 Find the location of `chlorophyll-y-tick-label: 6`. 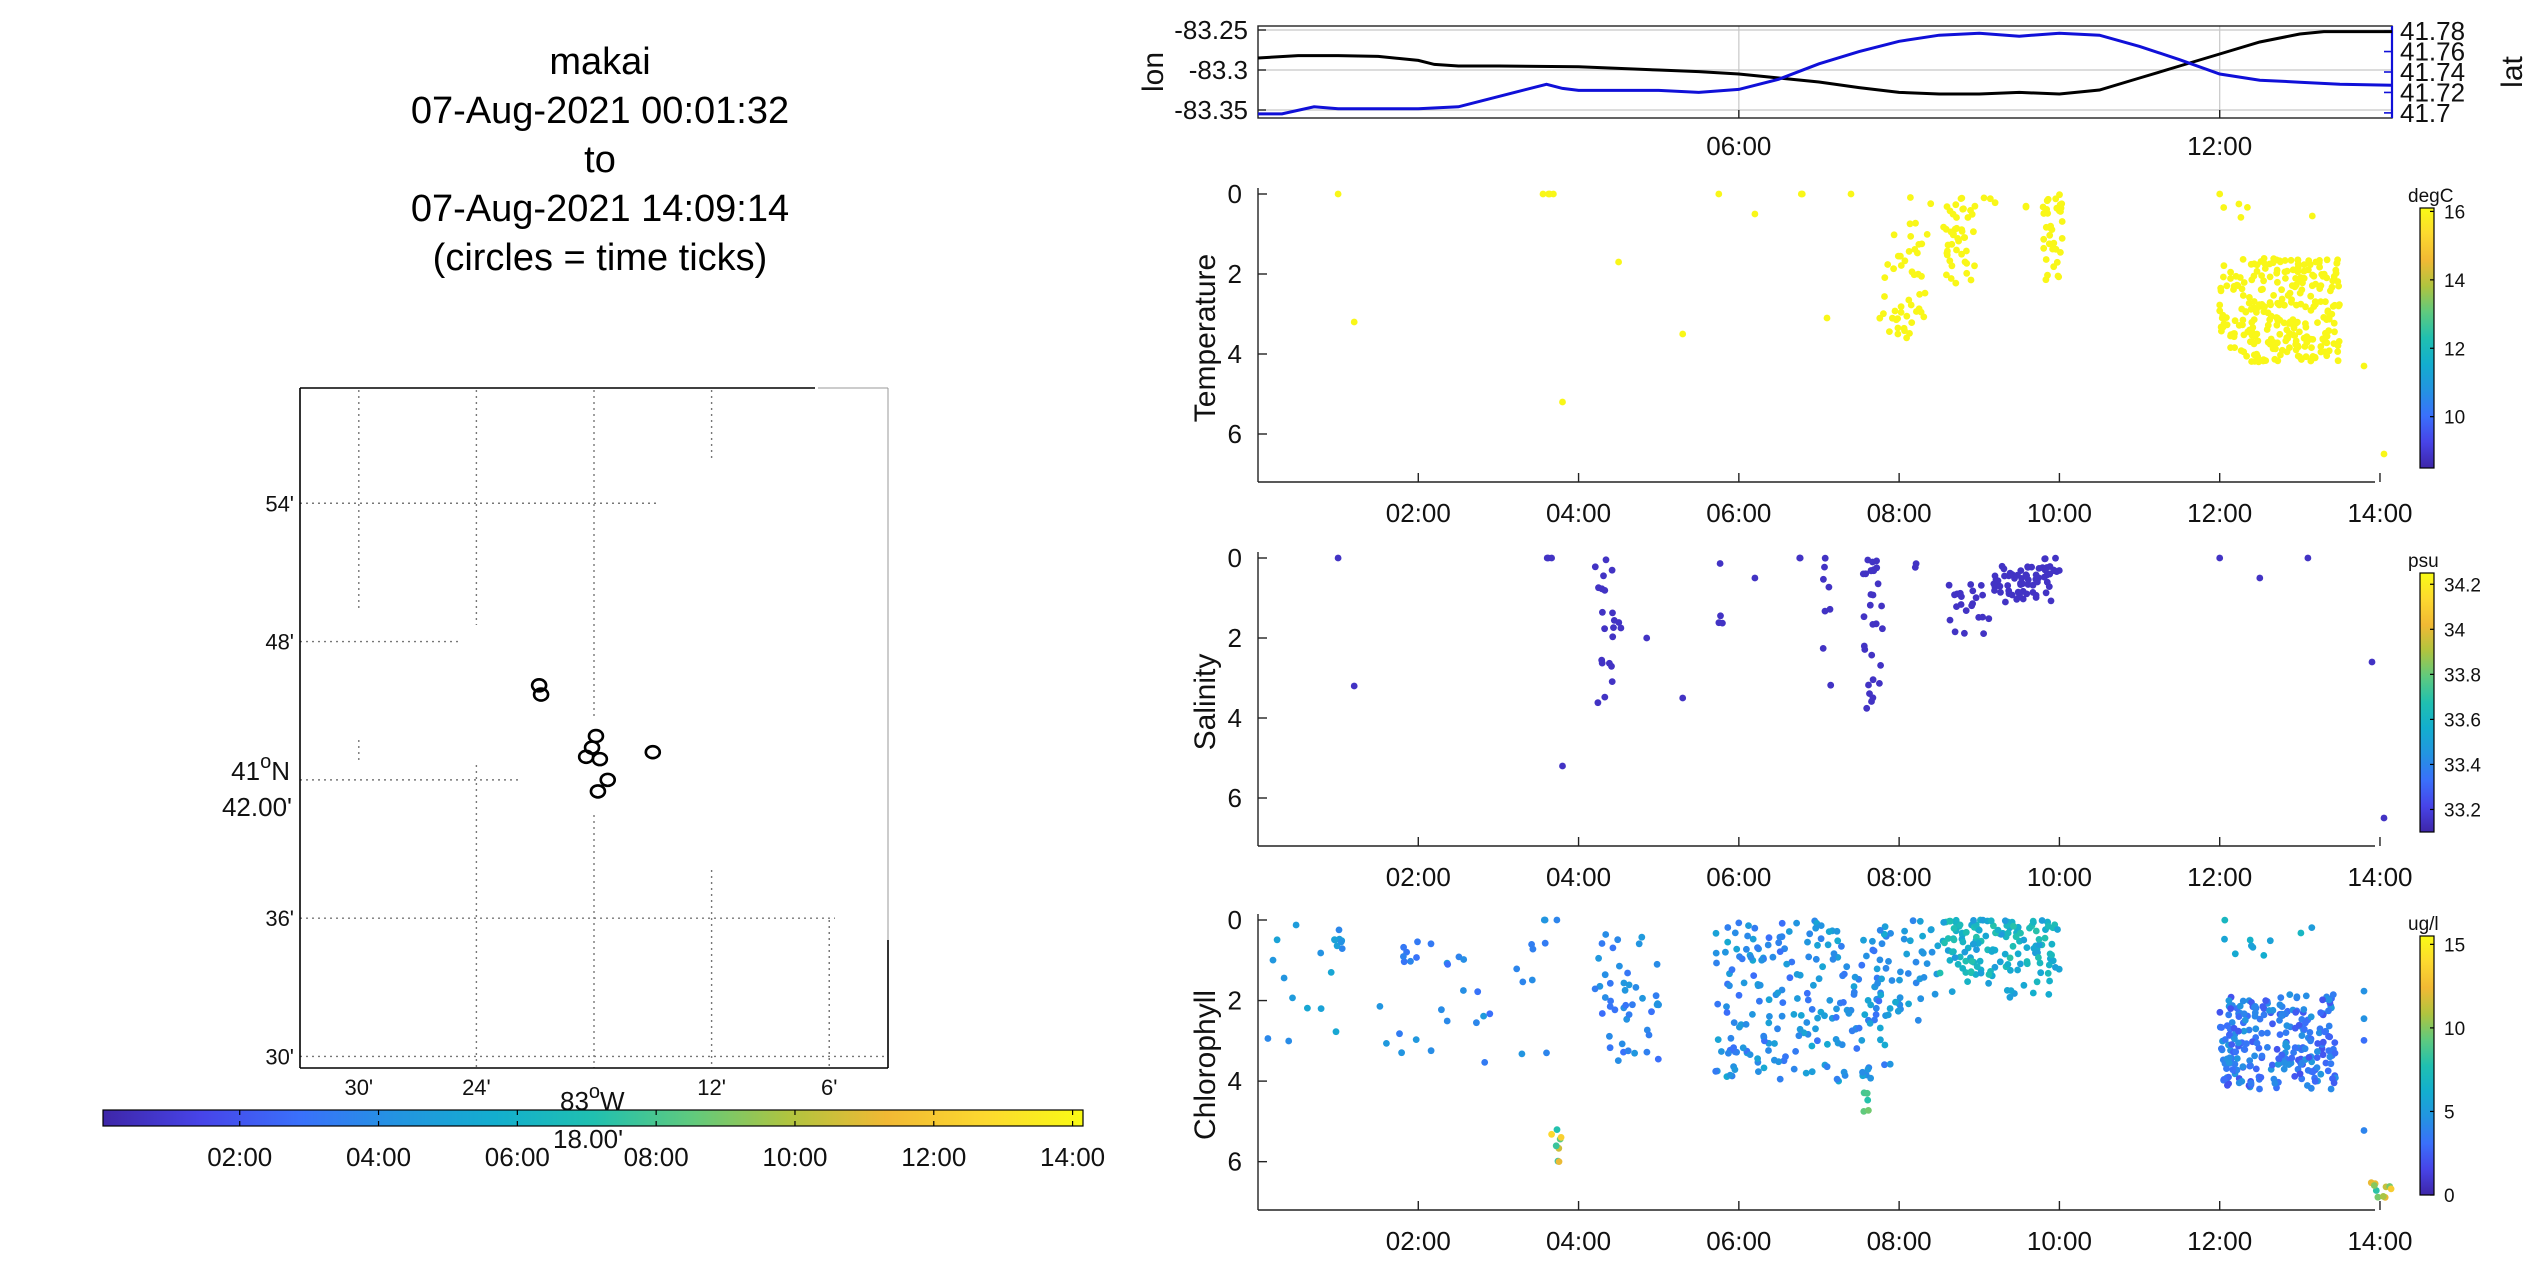

chlorophyll-y-tick-label: 6 is located at coordinates (1235, 1162).